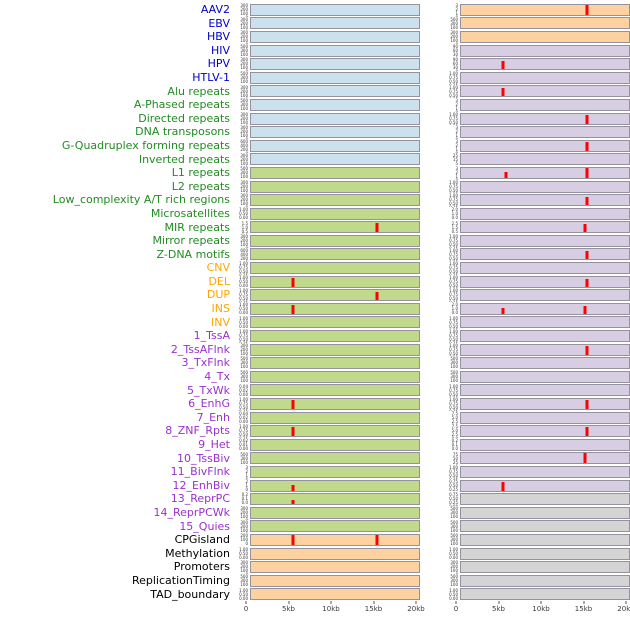 This screenshot has width=630, height=630. I want to click on track-label: Directed repeats, so click(184, 118).